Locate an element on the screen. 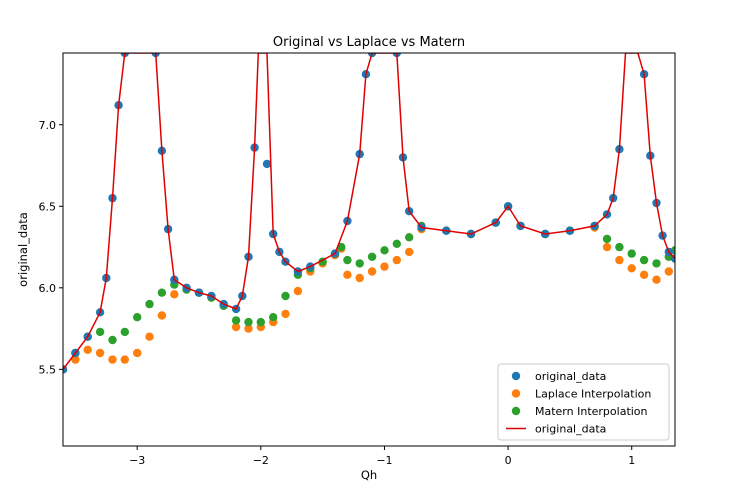  x-axis-label: Qh is located at coordinates (369, 475).